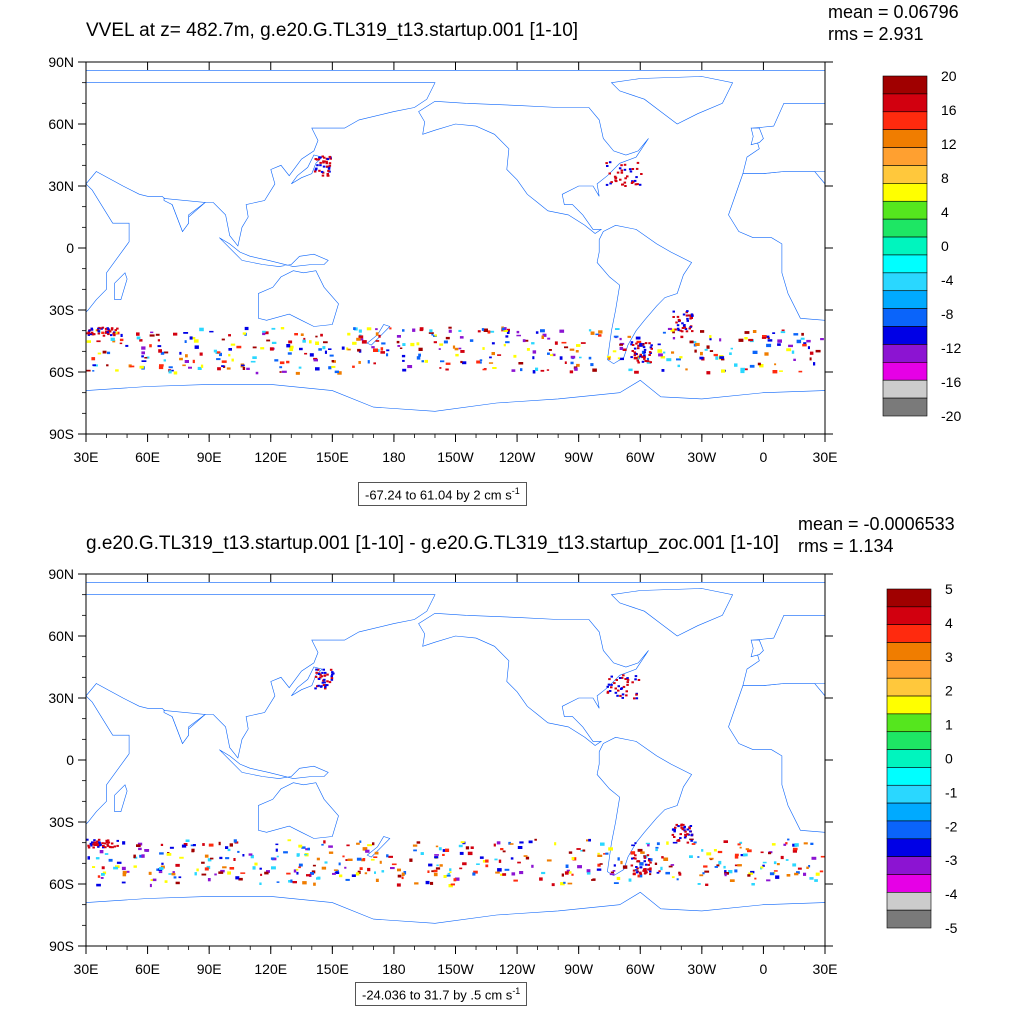 The image size is (1024, 1024). Describe the element at coordinates (261, 164) in the screenshot. I see `eurasia-land` at that location.